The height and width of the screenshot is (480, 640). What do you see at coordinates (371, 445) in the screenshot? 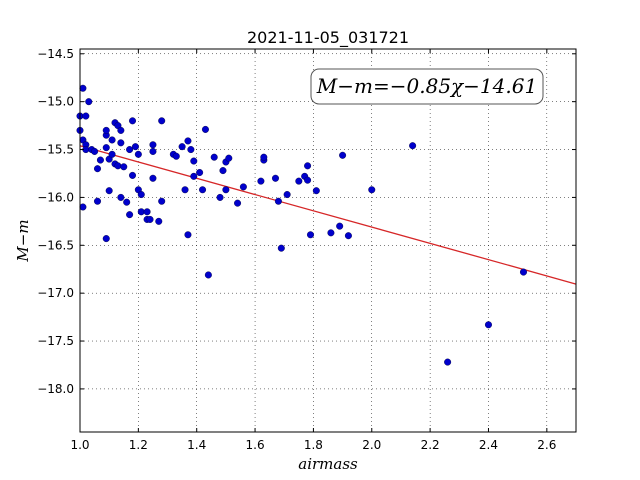
I see `x-tick-label: 2.0` at bounding box center [371, 445].